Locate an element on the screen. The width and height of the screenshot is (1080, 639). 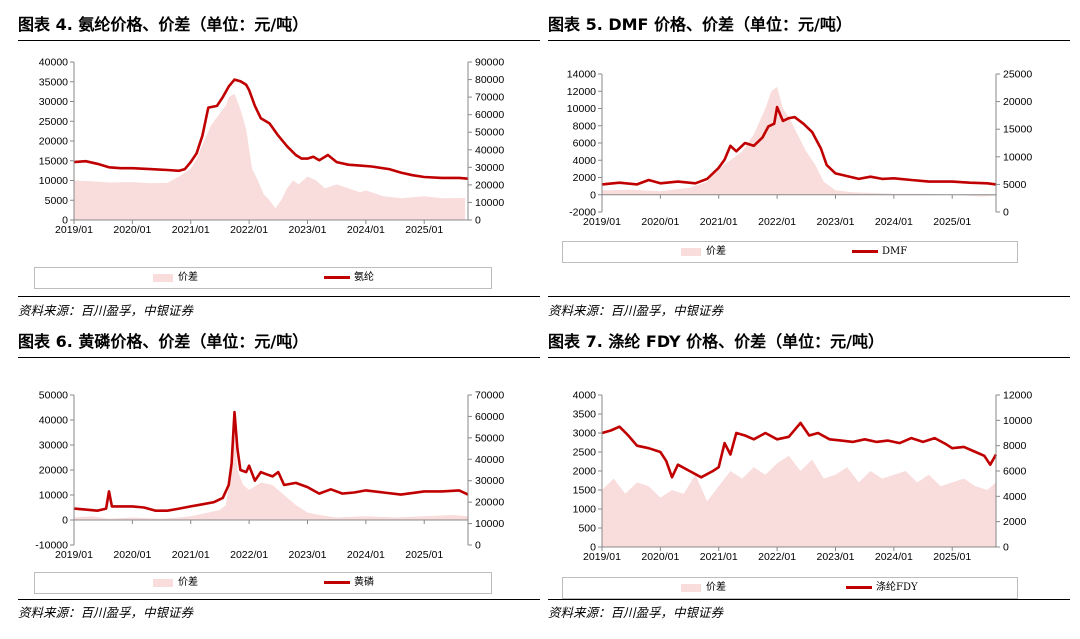
y-left-tick-label: -2000 is located at coordinates (582, 213).